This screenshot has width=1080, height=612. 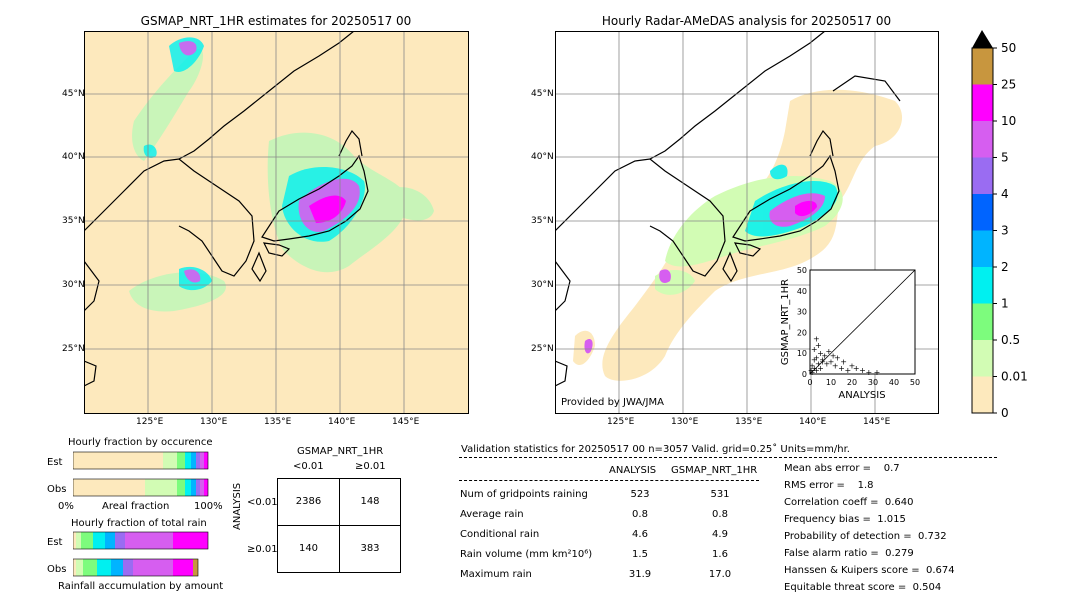 I want to click on data-credit: Provided by JWA/JMA, so click(x=612, y=402).